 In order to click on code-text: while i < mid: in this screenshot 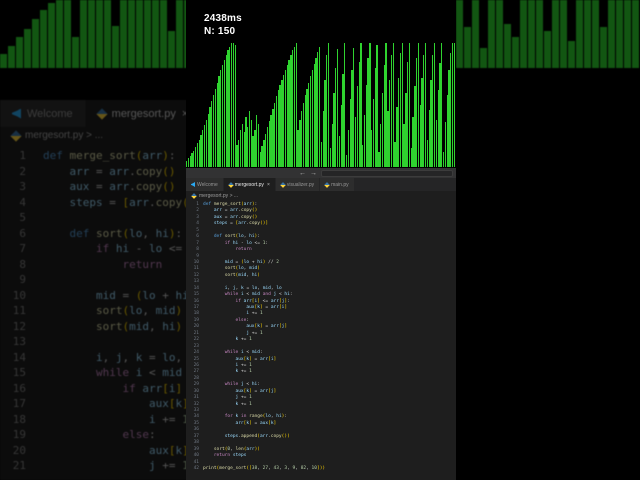, I will do `click(243, 353)`.